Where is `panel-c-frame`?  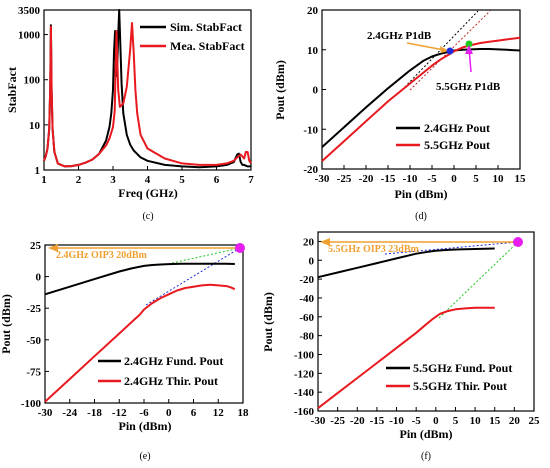
panel-c-frame is located at coordinates (147, 90).